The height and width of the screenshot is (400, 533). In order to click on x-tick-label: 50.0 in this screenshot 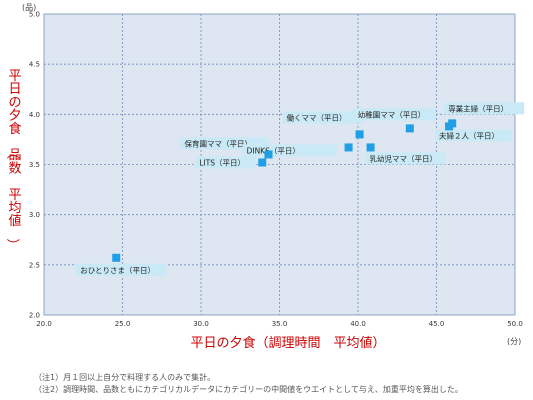, I will do `click(515, 324)`.